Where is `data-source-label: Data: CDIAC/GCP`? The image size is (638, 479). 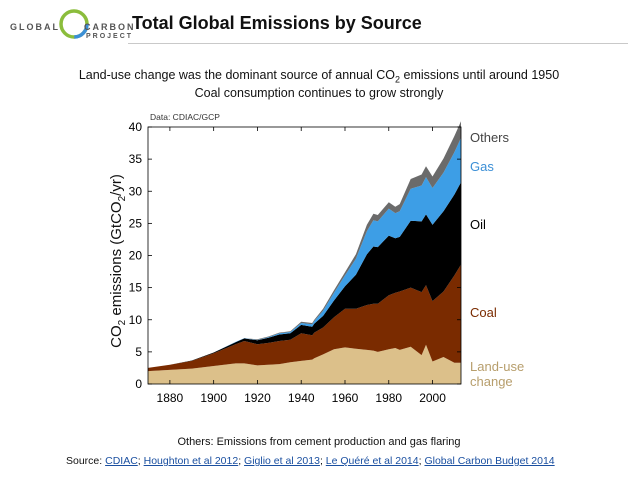 data-source-label: Data: CDIAC/GCP is located at coordinates (185, 117).